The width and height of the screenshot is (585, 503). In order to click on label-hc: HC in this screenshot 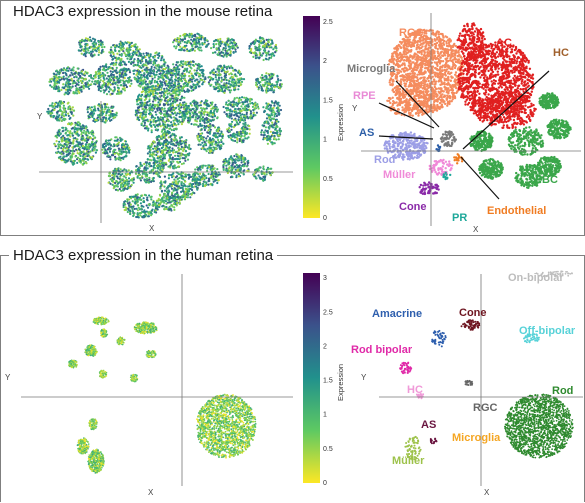, I will do `click(561, 53)`.